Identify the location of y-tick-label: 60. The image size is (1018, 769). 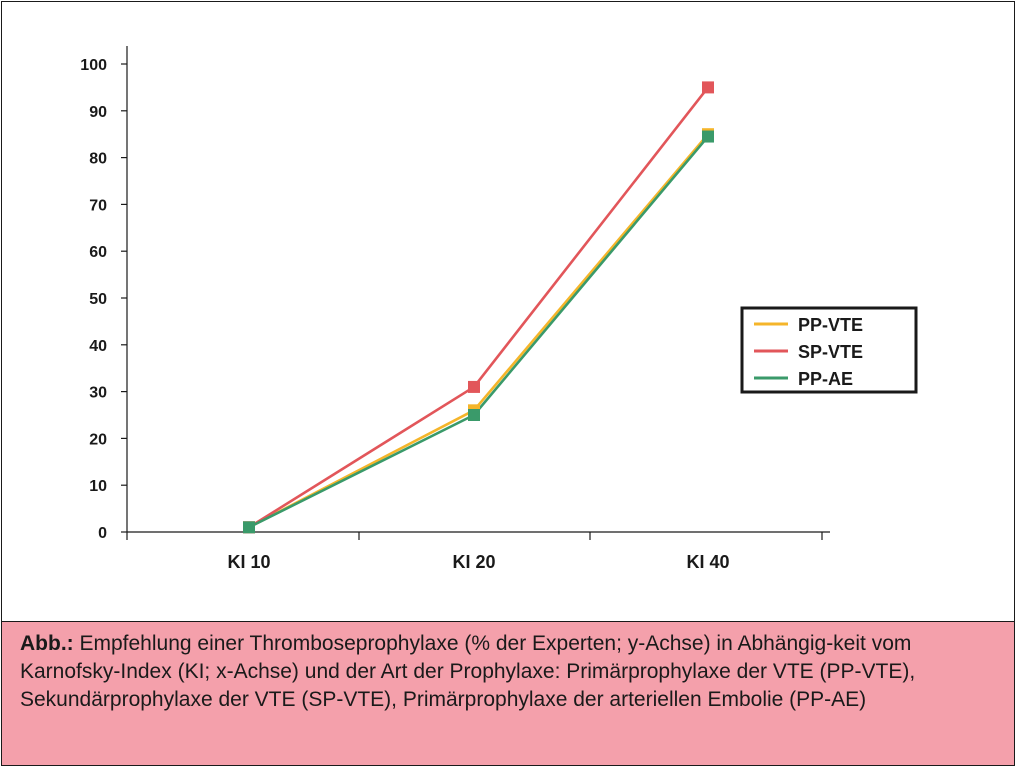
(98, 252).